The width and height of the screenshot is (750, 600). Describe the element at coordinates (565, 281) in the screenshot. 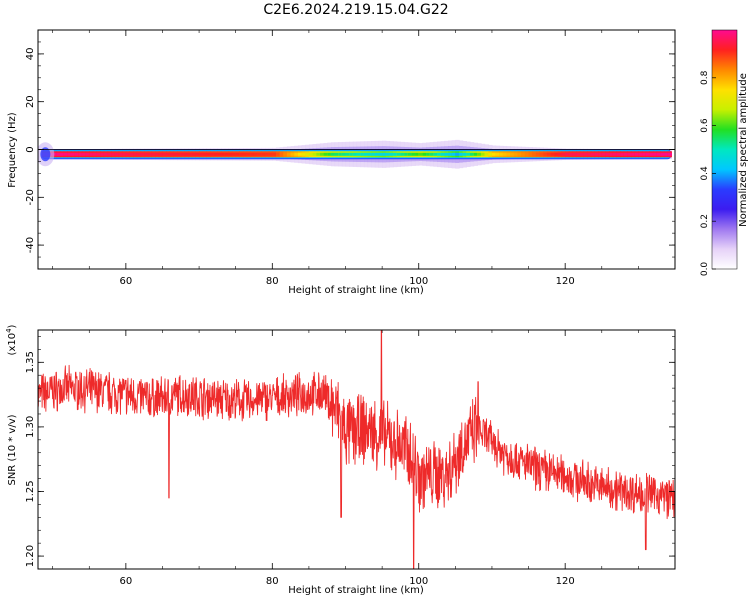

I see `heatmap-x-tick-label: 120` at that location.